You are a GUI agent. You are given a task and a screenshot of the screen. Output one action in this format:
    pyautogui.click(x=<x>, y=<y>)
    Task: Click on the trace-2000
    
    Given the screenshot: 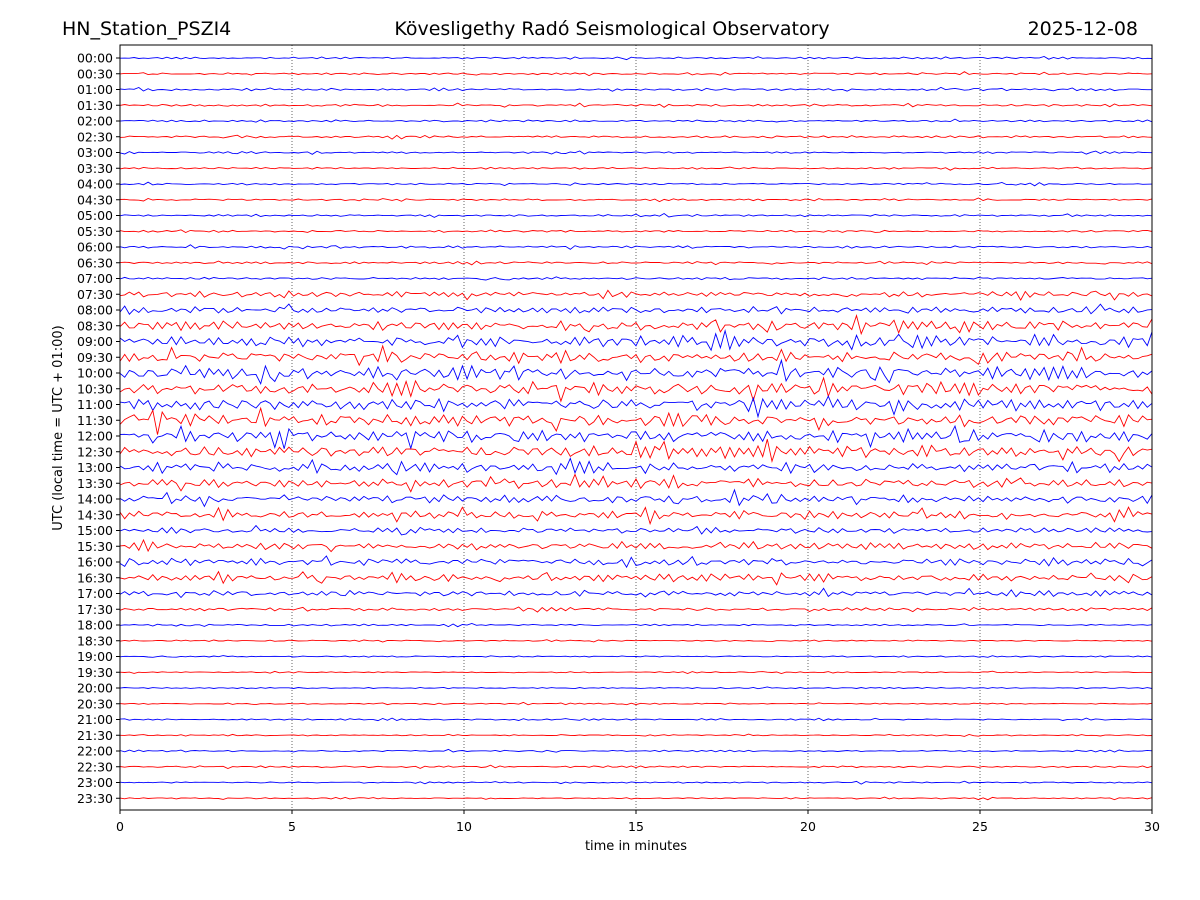 What is the action you would take?
    pyautogui.click(x=636, y=688)
    